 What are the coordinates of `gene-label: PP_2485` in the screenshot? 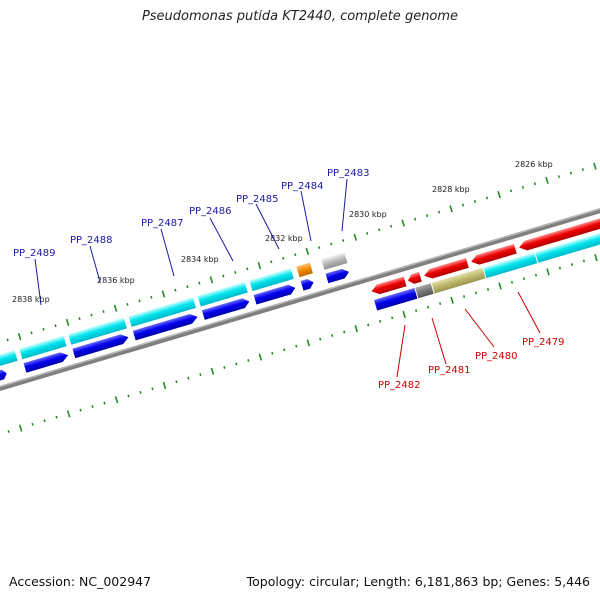 It's located at (257, 199).